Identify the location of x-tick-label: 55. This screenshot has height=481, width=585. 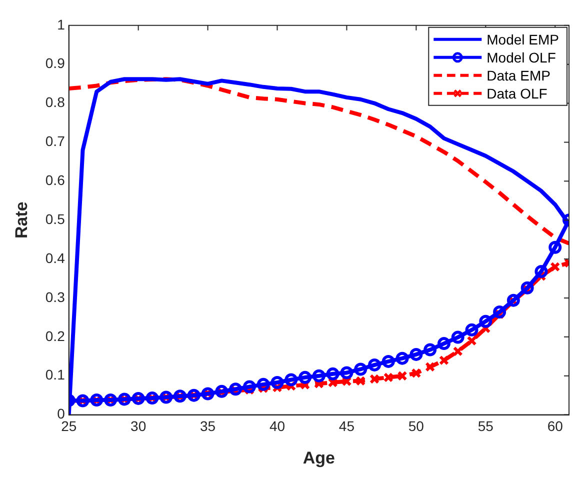
(486, 426).